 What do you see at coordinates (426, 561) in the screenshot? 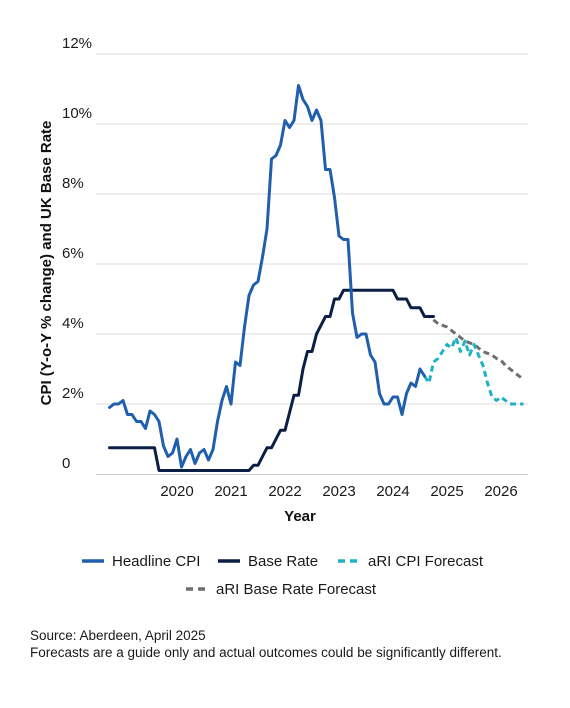
I see `legend-label: aRI CPI Forecast` at bounding box center [426, 561].